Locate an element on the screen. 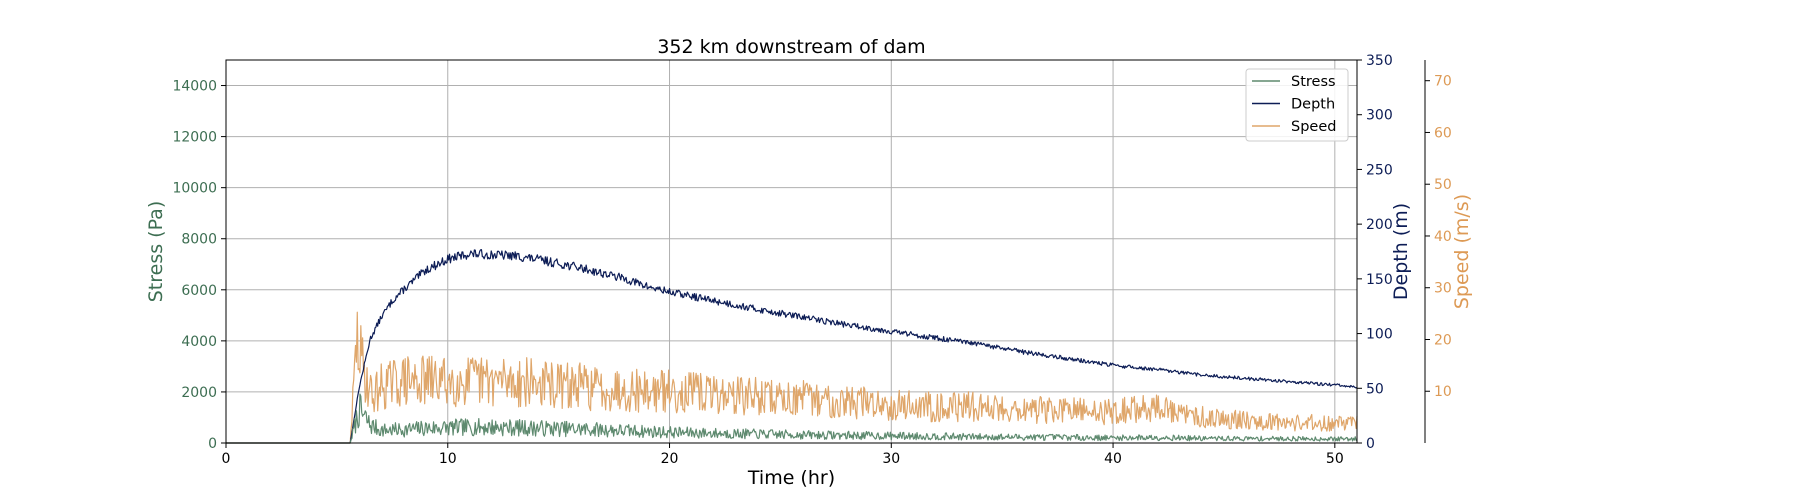  depth-tick-label: 150 is located at coordinates (1379, 280).